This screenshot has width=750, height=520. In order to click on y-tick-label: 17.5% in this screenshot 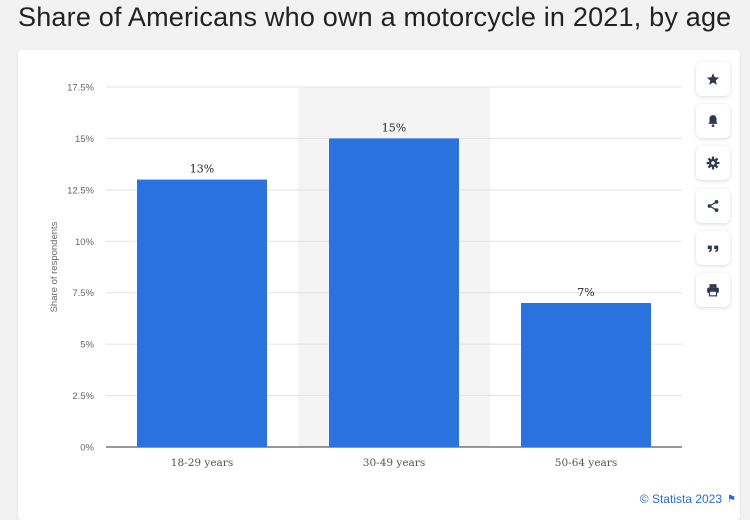, I will do `click(80, 88)`.